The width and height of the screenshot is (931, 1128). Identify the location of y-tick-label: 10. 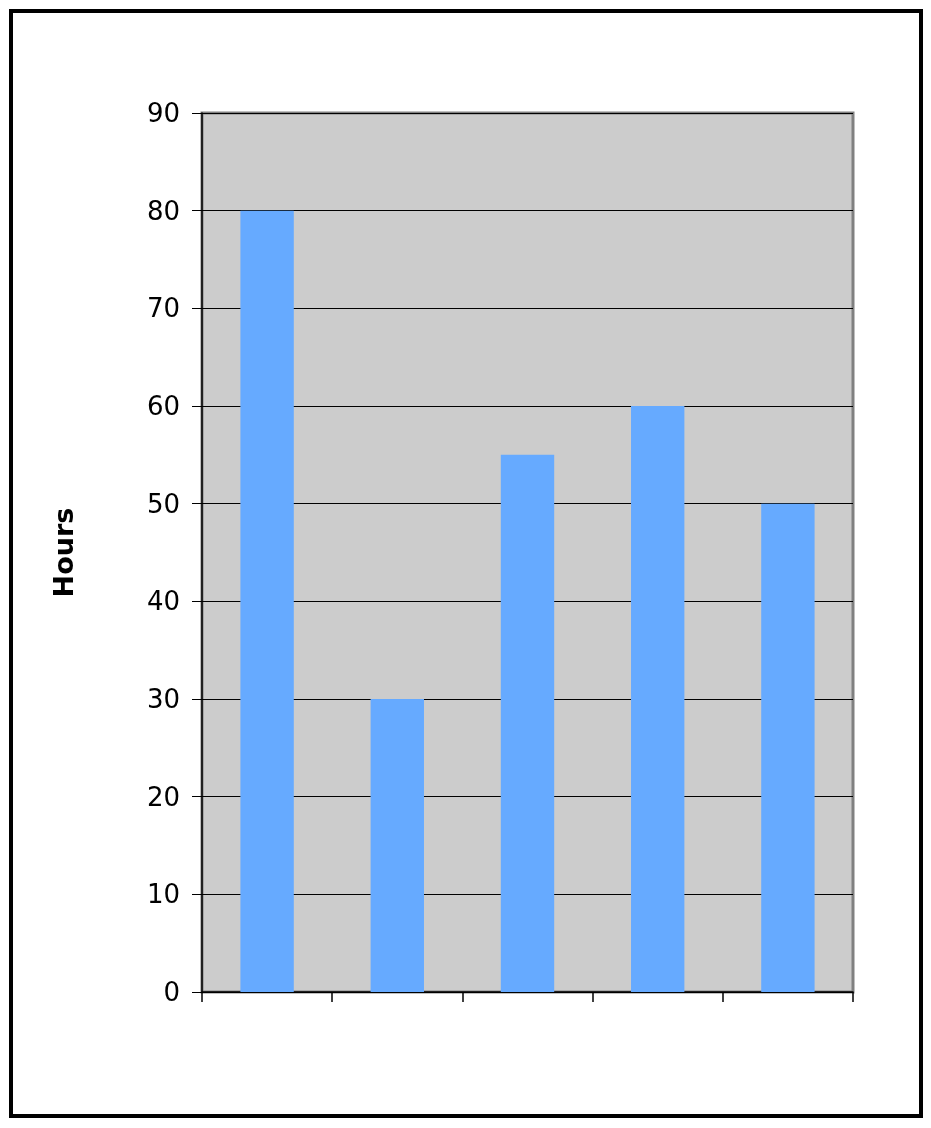
(163, 894).